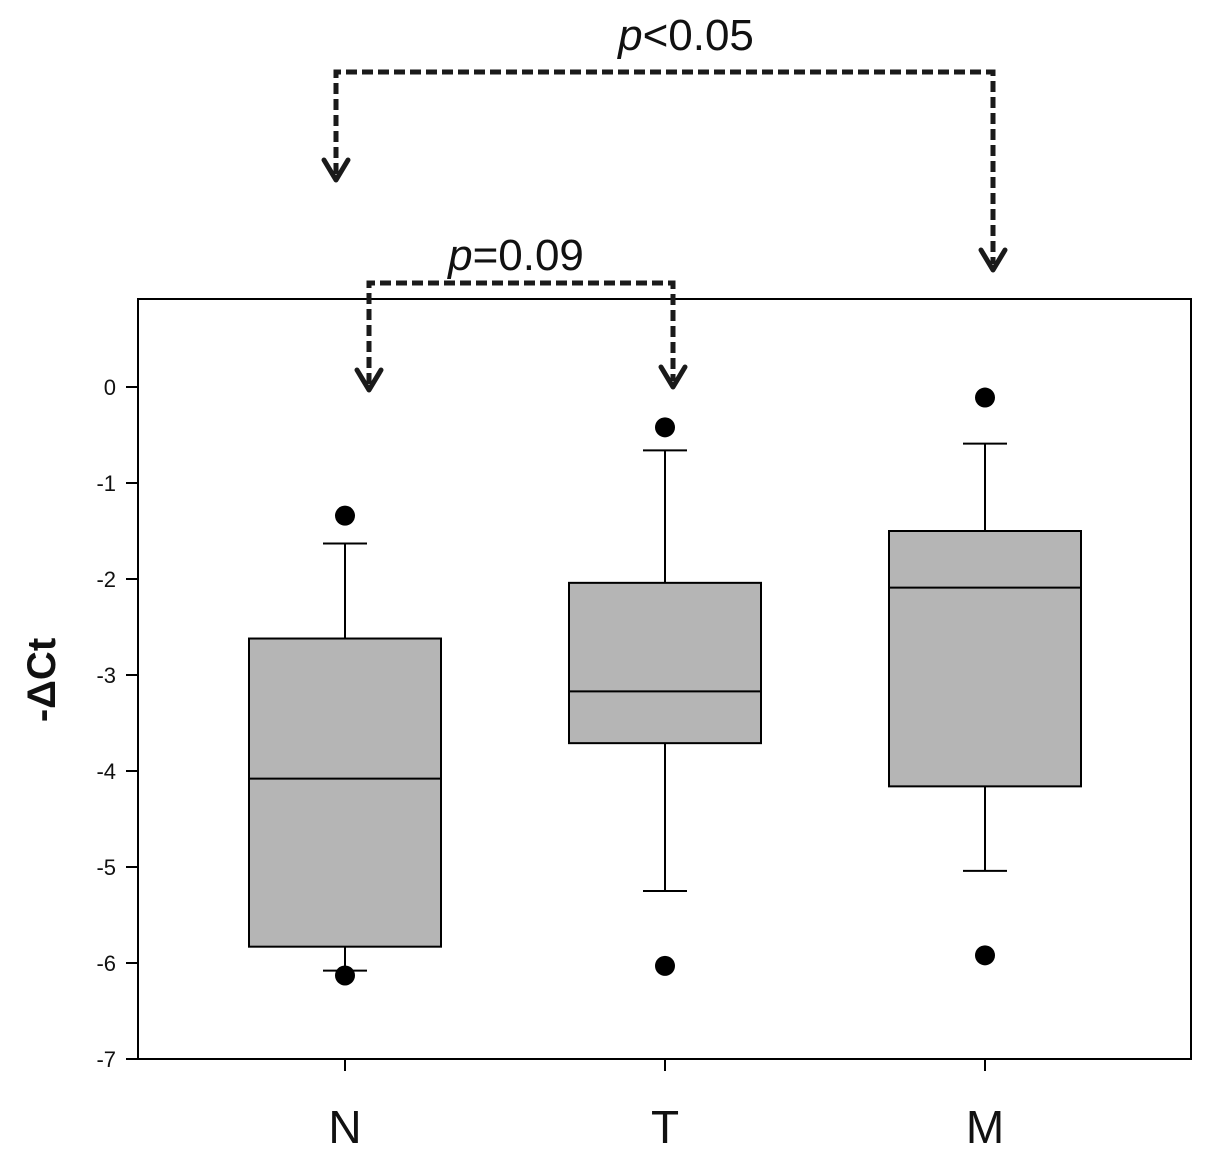 The width and height of the screenshot is (1205, 1161). I want to click on y-tick-label: -2, so click(106, 579).